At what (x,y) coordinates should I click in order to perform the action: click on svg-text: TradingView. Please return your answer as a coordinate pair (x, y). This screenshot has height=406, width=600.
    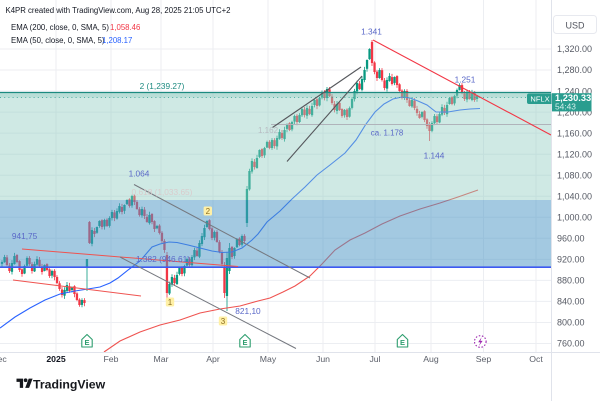
    Looking at the image, I should click on (69, 384).